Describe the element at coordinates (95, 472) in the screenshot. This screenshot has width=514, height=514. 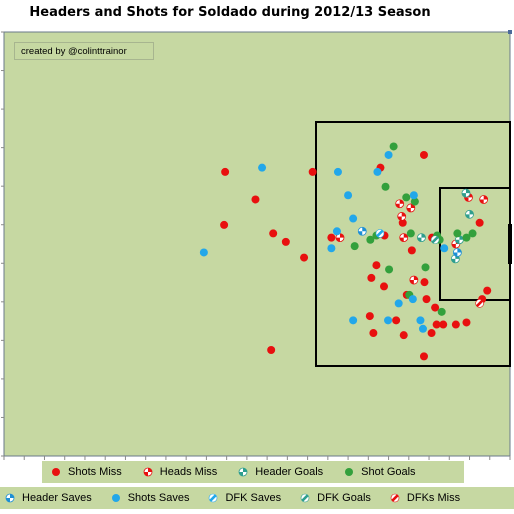
I see `legend-label: Shots Miss` at that location.